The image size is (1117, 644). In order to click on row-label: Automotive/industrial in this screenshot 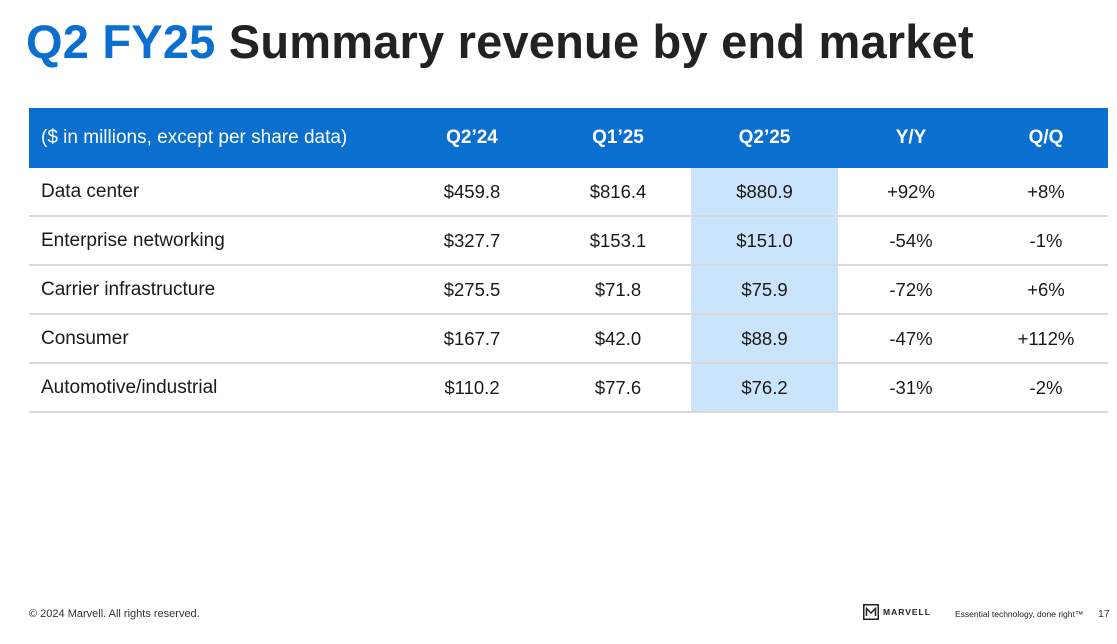, I will do `click(214, 388)`.